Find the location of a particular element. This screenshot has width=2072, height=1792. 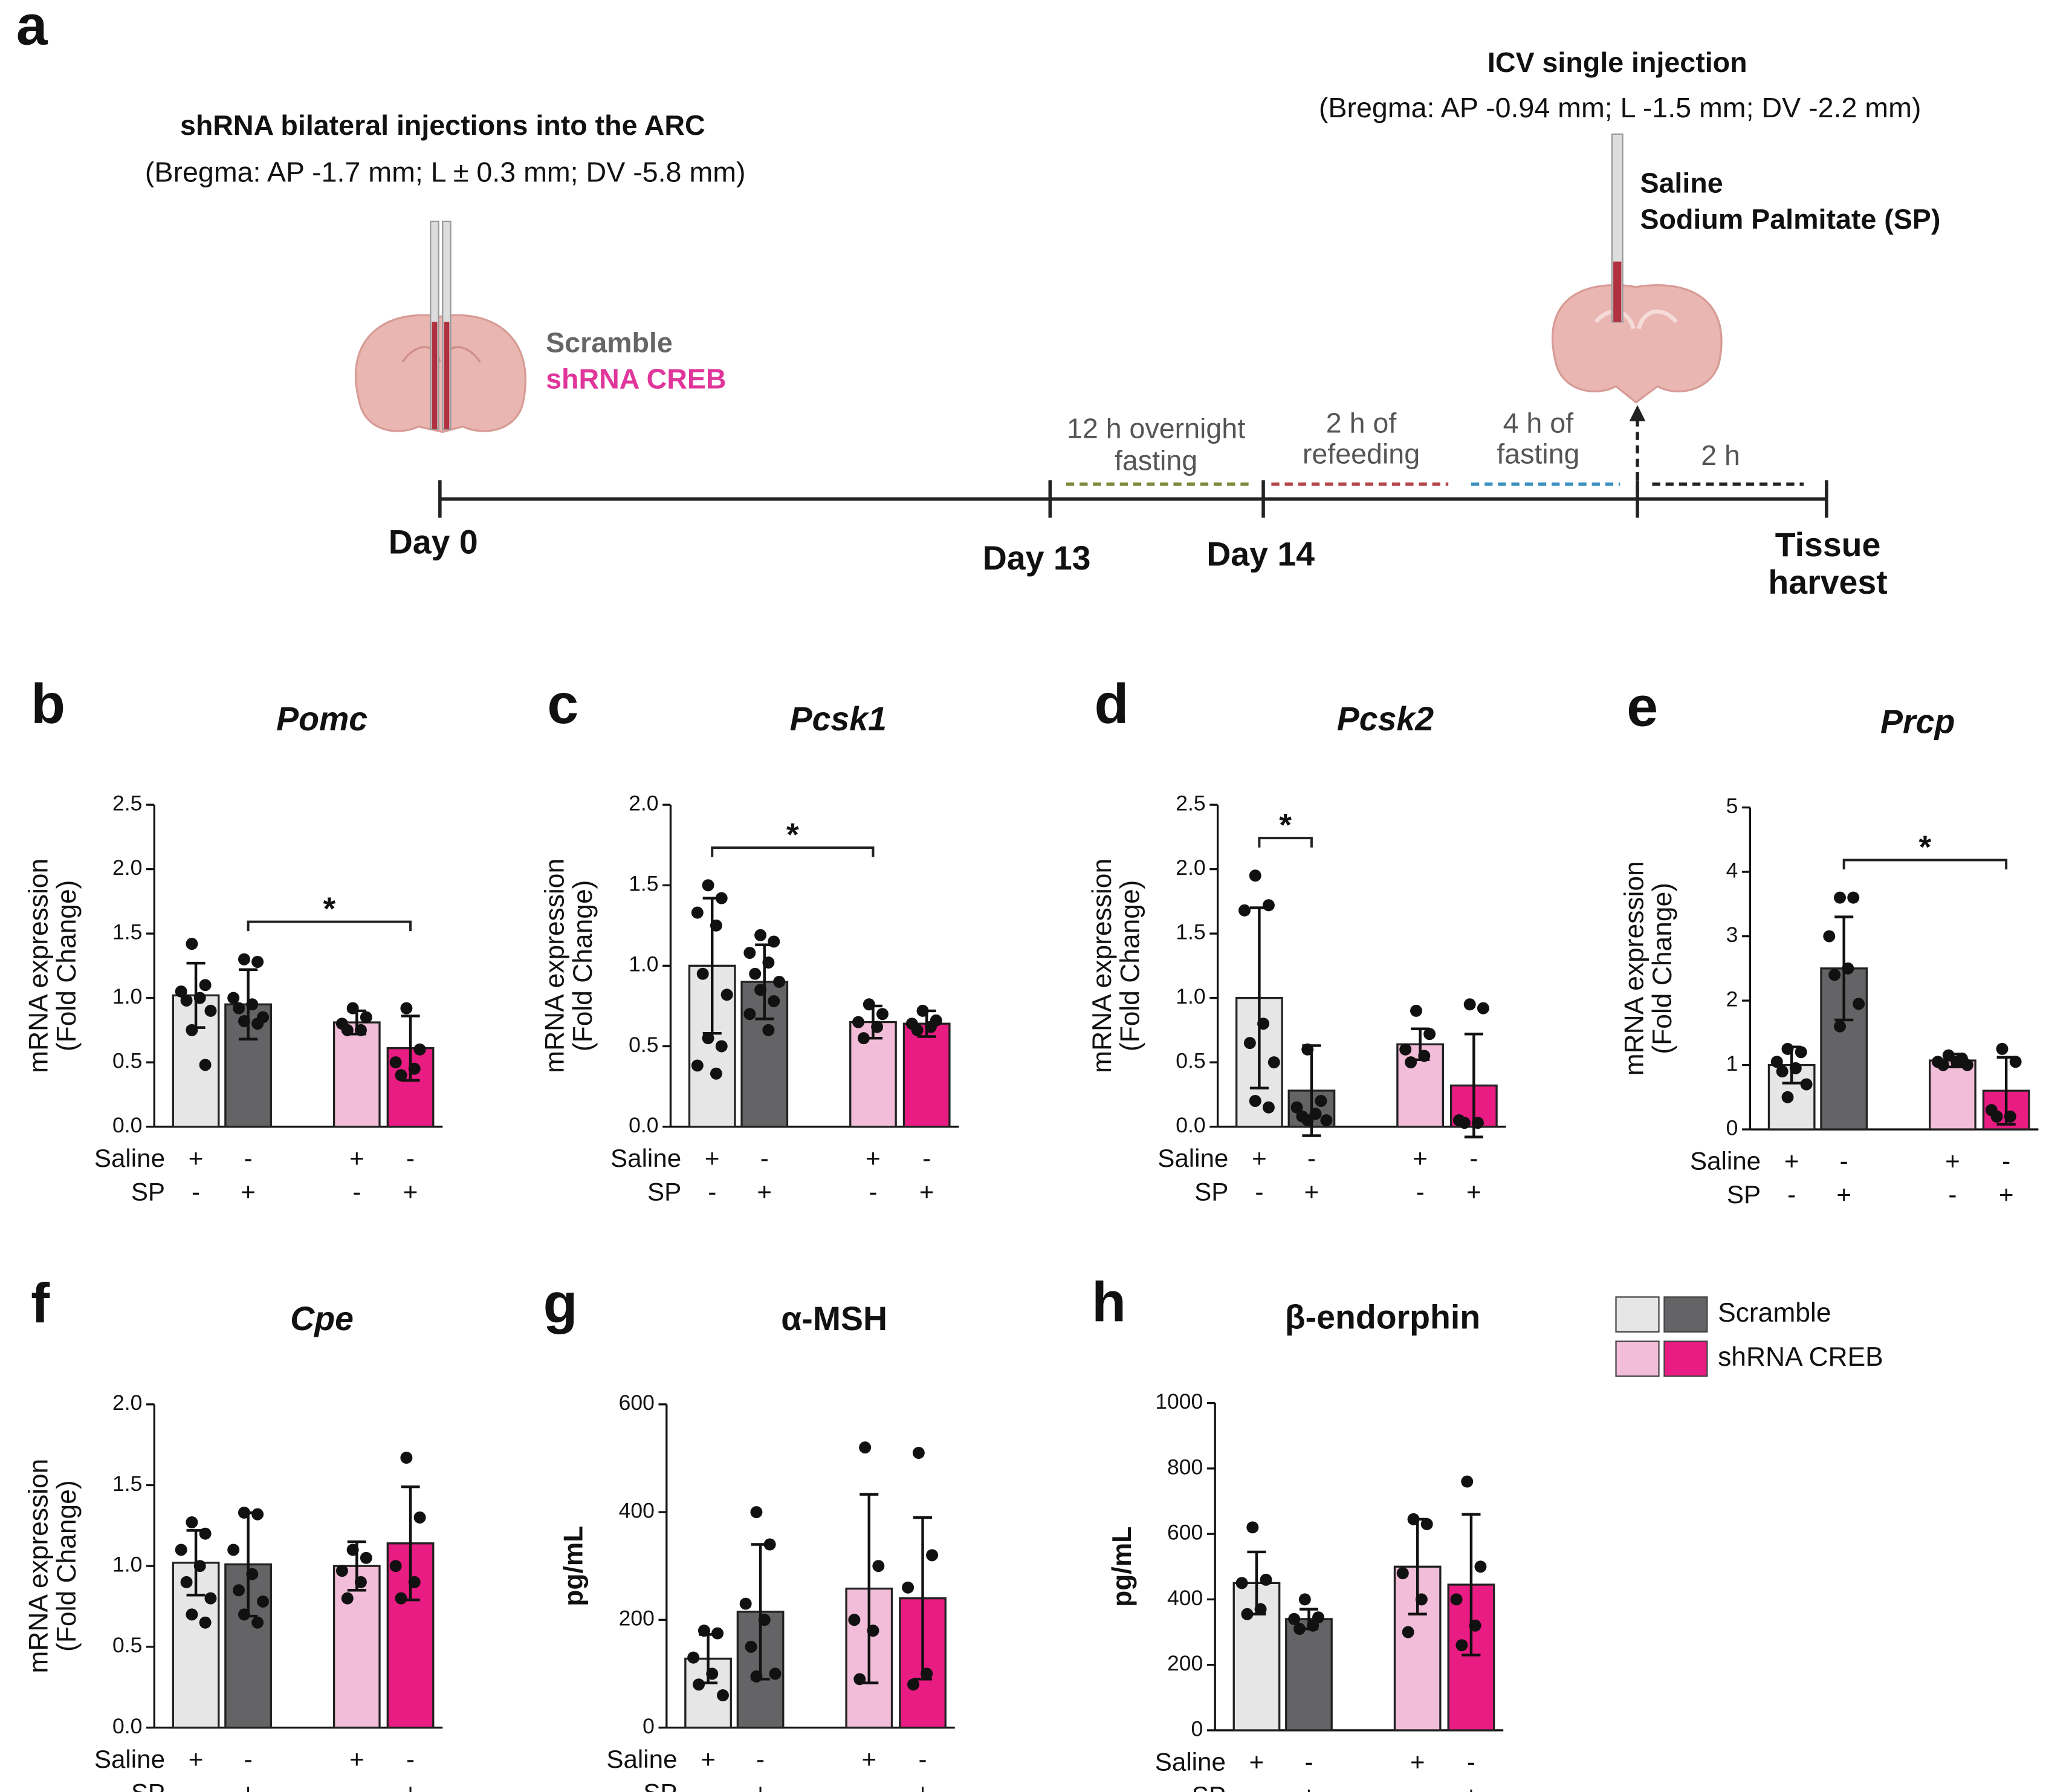

y-tick-label: 1.5 is located at coordinates (643, 884).